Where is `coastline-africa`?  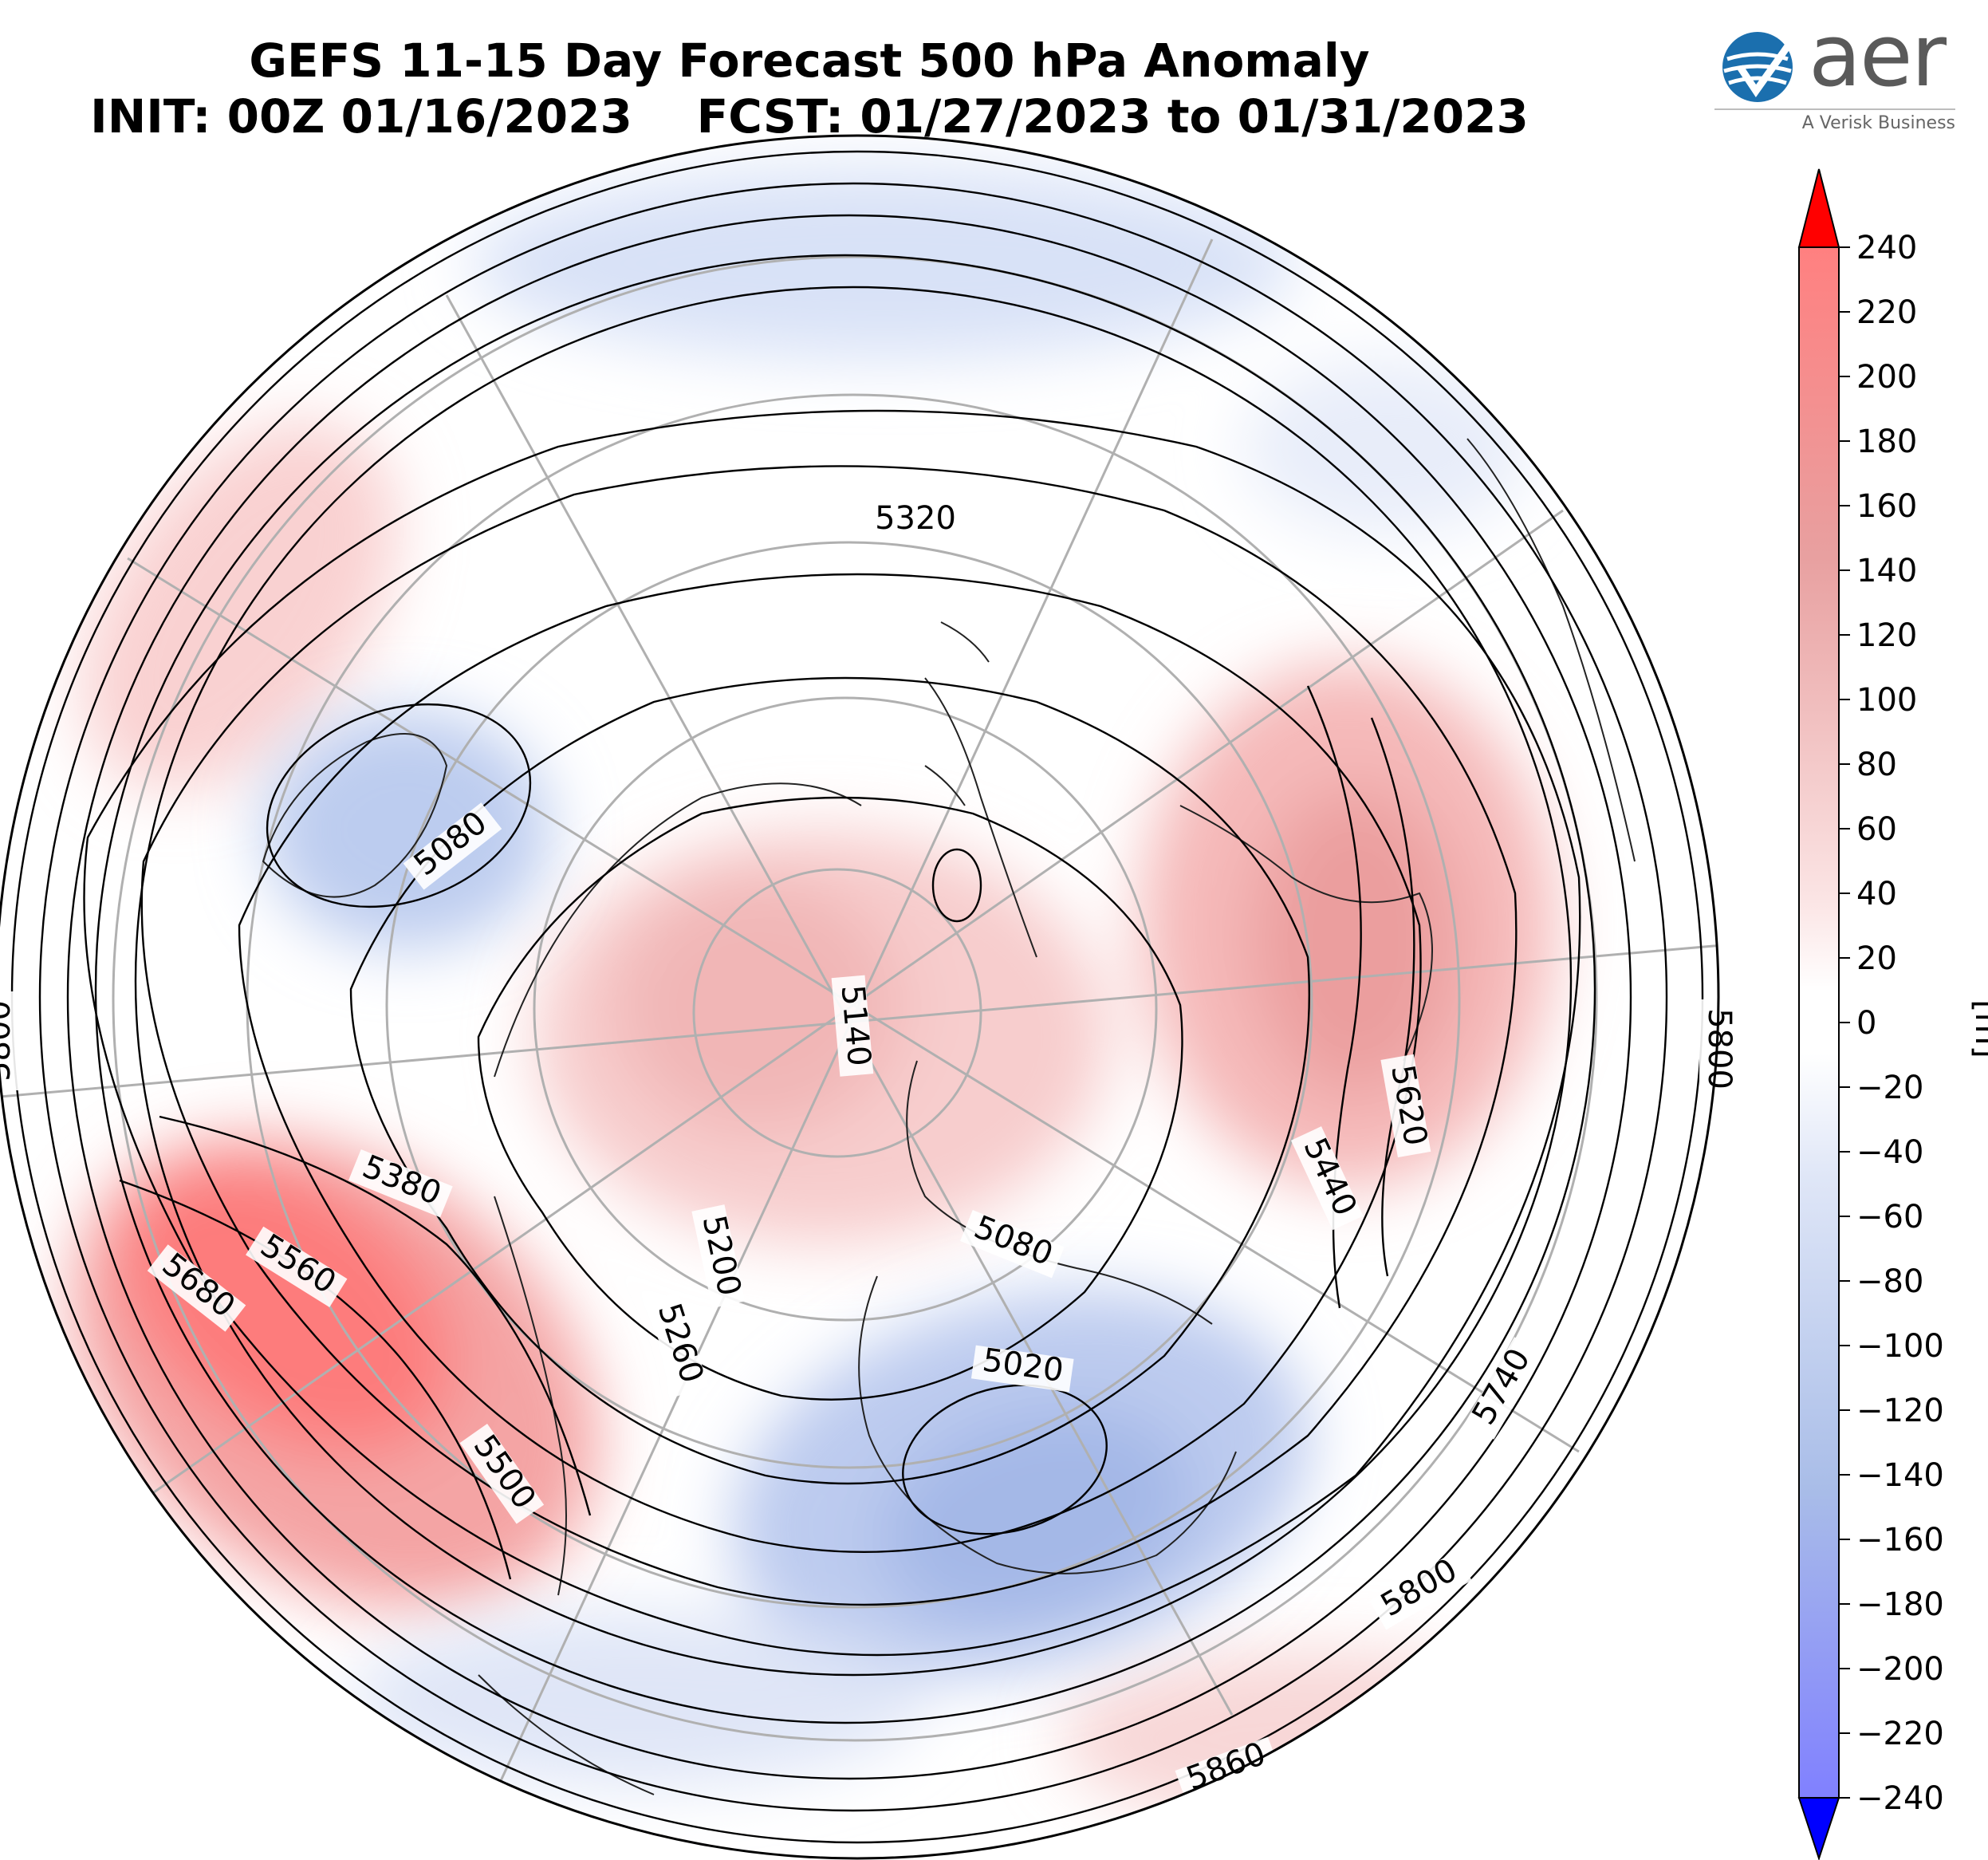 coastline-africa is located at coordinates (1551, 650).